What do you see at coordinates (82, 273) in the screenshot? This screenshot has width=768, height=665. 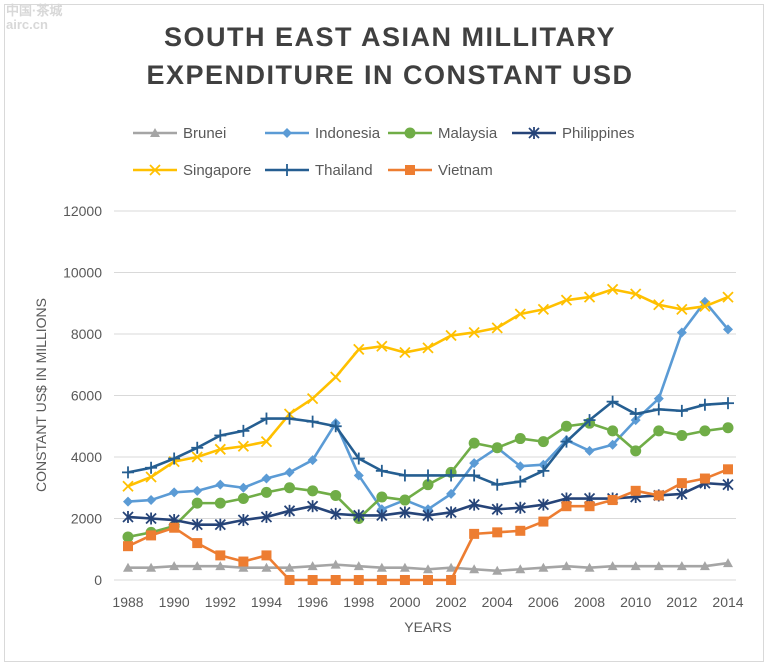 I see `y-tick-label: 10000` at bounding box center [82, 273].